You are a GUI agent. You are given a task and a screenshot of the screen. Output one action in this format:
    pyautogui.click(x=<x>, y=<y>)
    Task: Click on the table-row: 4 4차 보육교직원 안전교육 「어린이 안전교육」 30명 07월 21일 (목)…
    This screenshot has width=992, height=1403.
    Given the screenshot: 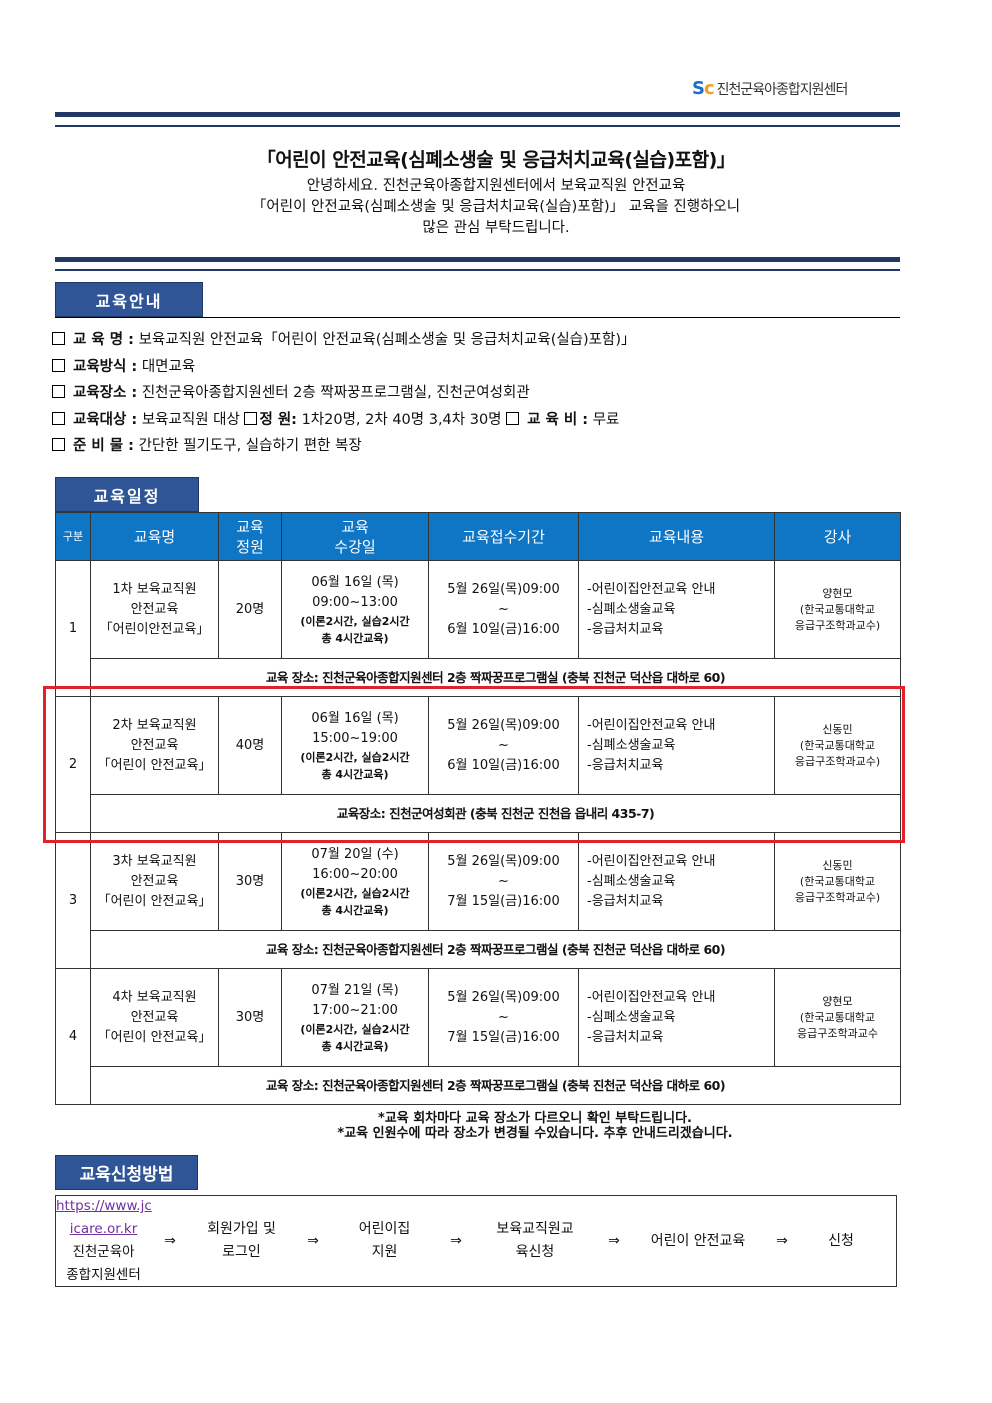 What is the action you would take?
    pyautogui.click(x=478, y=1036)
    